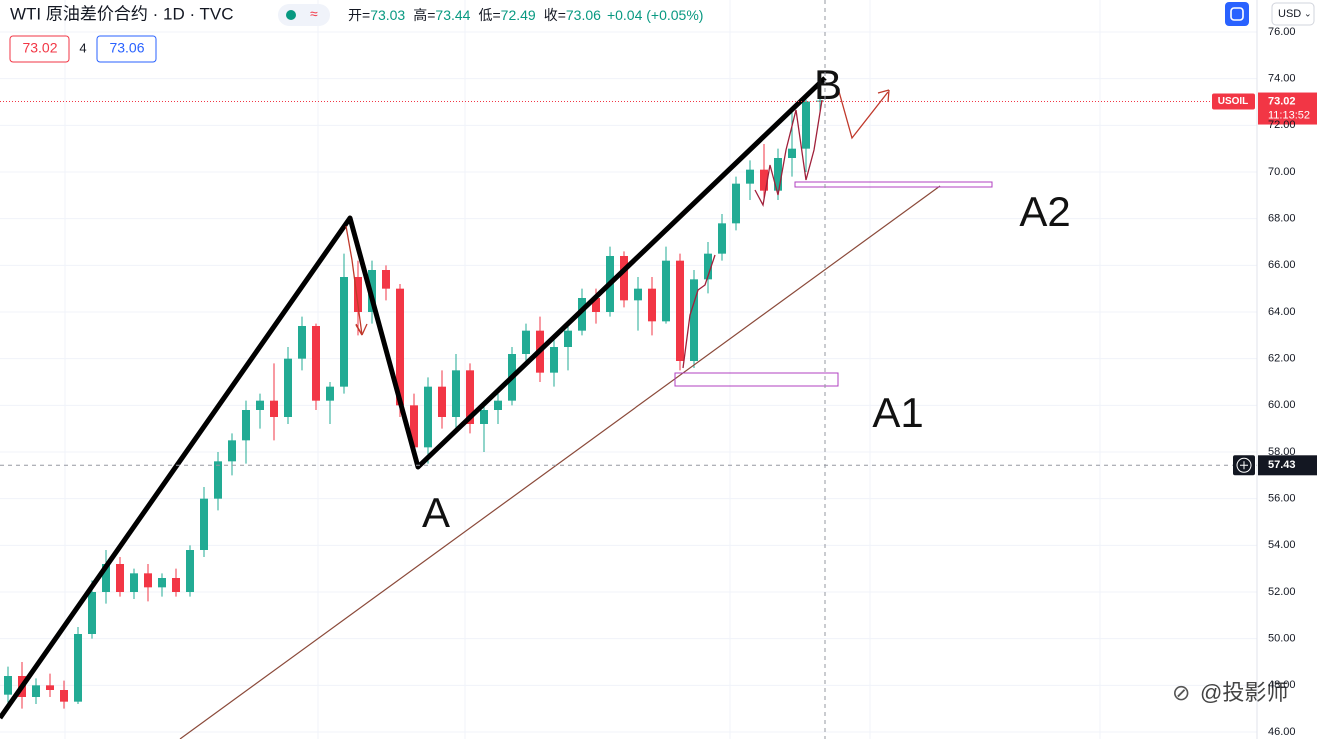  Describe the element at coordinates (1282, 265) in the screenshot. I see `y-tick-label: 66.00` at that location.